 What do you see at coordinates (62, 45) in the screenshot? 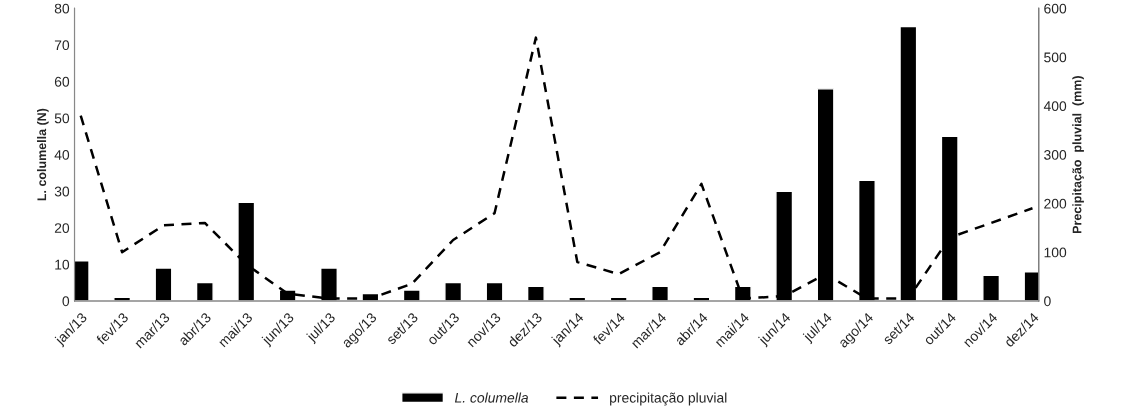
I see `y-tick-label: 70` at bounding box center [62, 45].